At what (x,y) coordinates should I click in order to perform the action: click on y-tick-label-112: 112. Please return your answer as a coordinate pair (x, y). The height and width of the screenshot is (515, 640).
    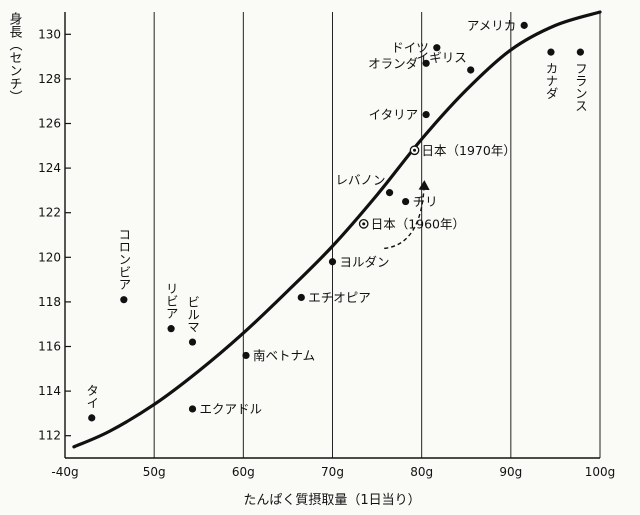
    Looking at the image, I should click on (49, 436).